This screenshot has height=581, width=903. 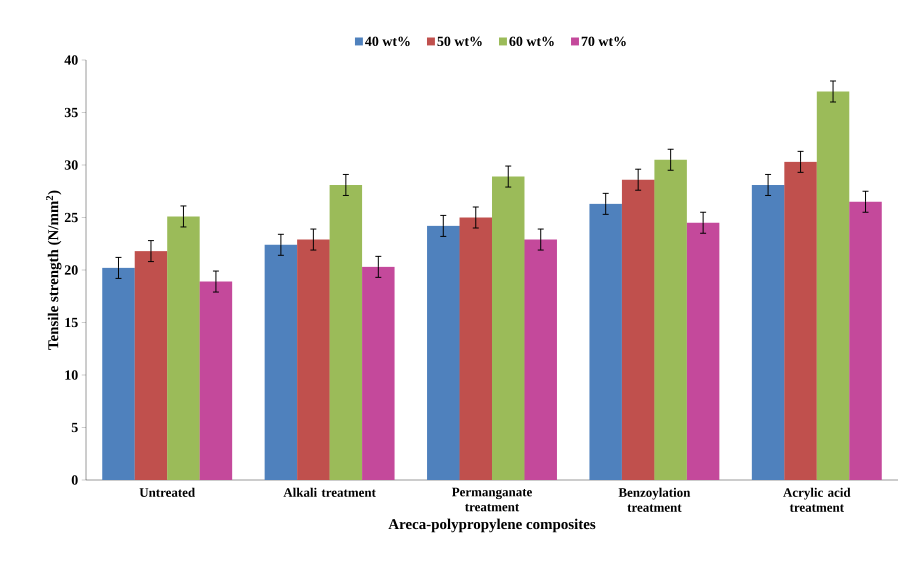 I want to click on x-tick-label: Alkali treatment, so click(x=329, y=492).